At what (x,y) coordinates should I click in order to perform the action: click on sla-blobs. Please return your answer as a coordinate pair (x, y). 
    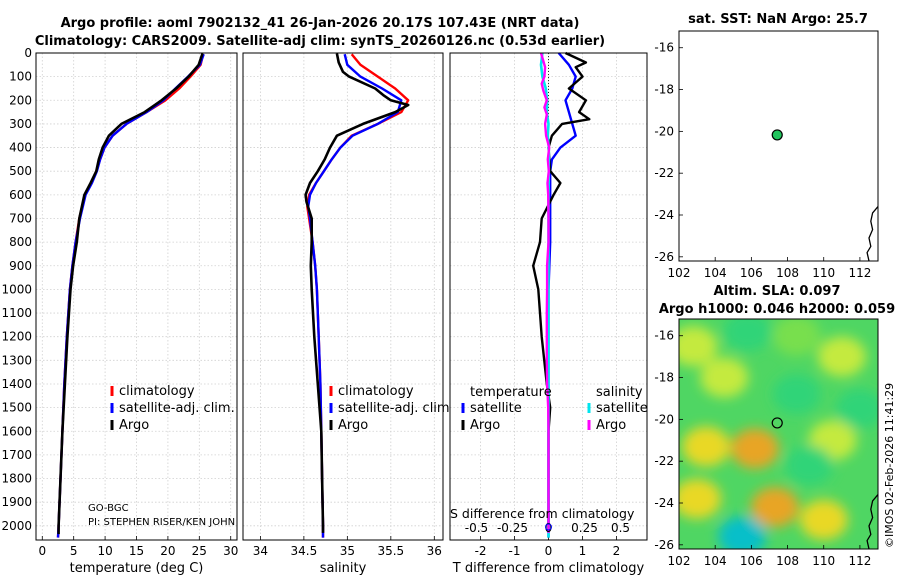
    Looking at the image, I should click on (778, 434).